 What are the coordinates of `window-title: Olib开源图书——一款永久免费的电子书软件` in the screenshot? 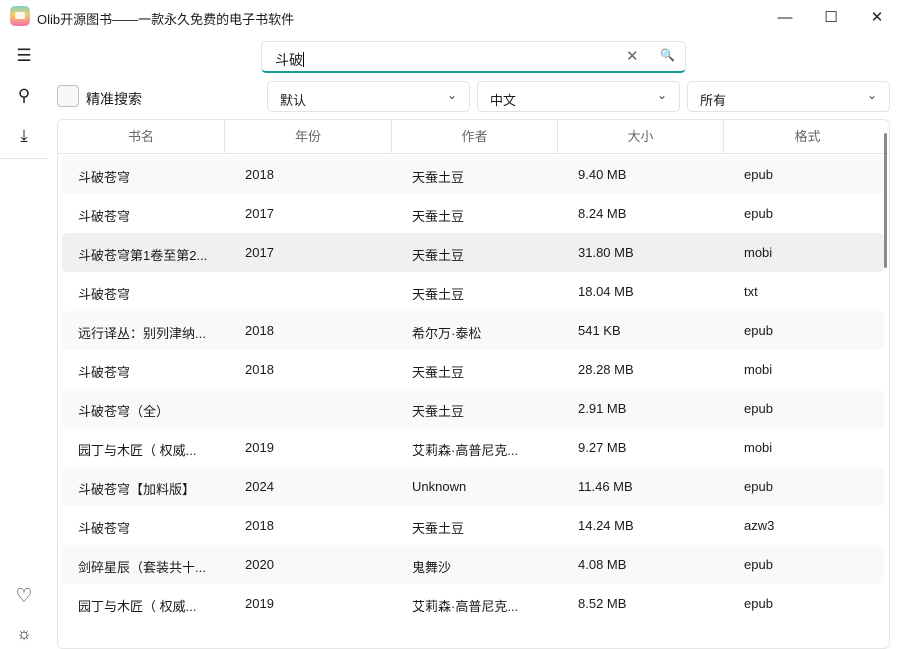 It's located at (166, 19).